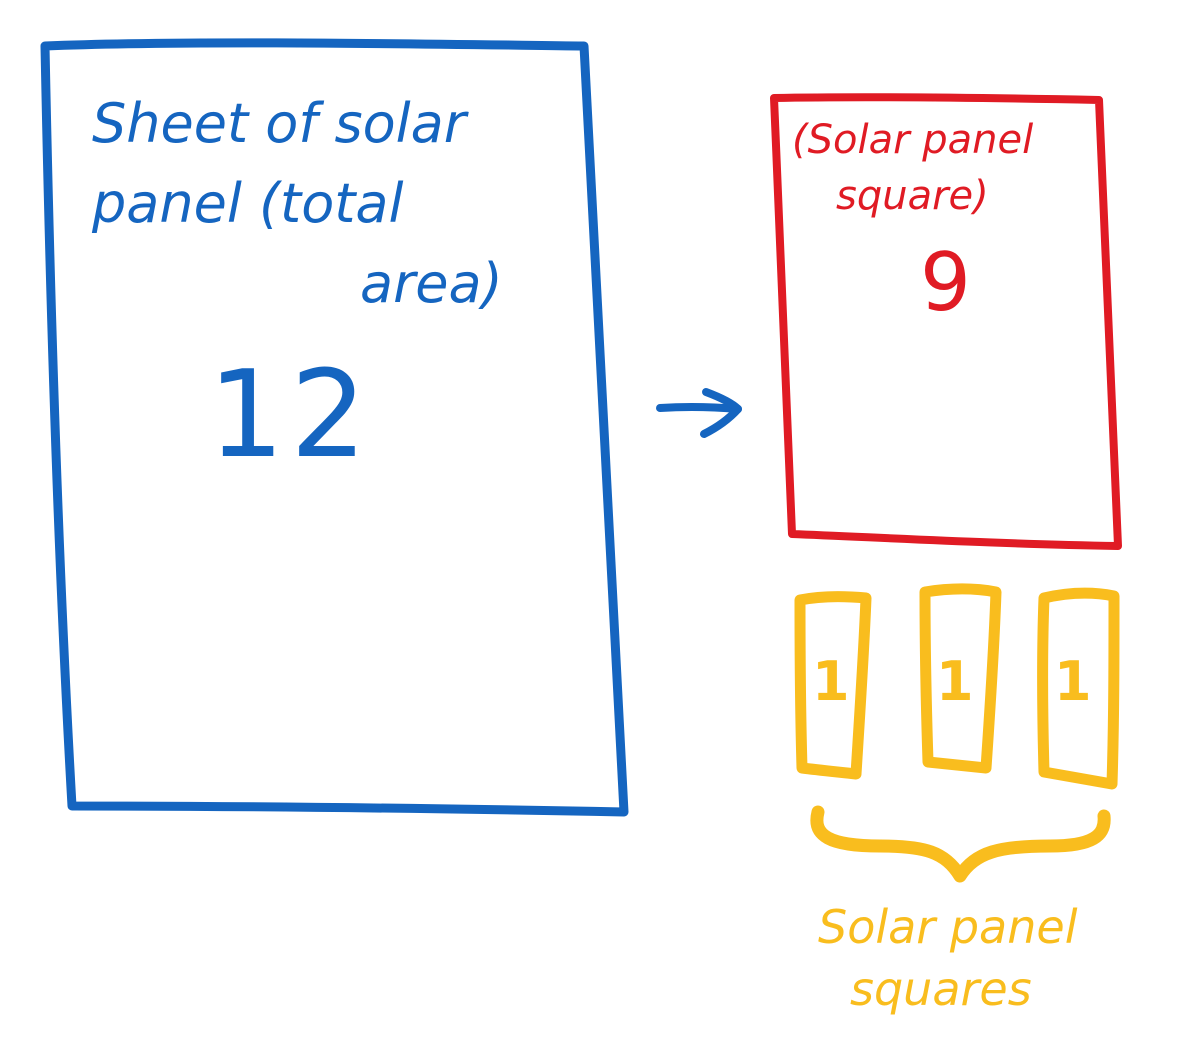 Image resolution: width=1188 pixels, height=1063 pixels. I want to click on sheet-label-line3: area), so click(431, 283).